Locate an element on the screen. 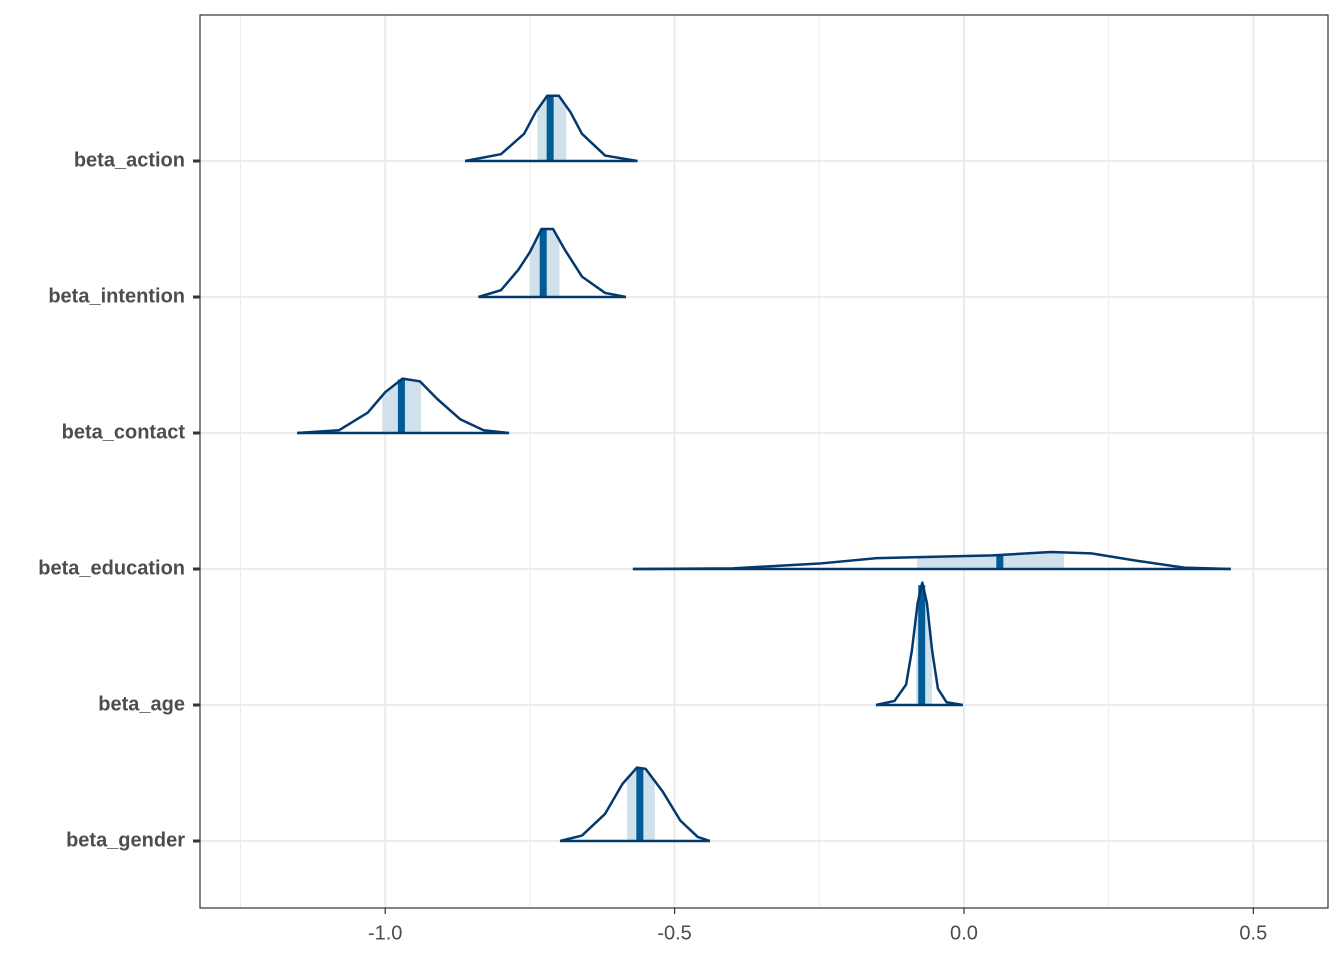 The height and width of the screenshot is (965, 1344). x-tick-label: -0.5 is located at coordinates (674, 933).